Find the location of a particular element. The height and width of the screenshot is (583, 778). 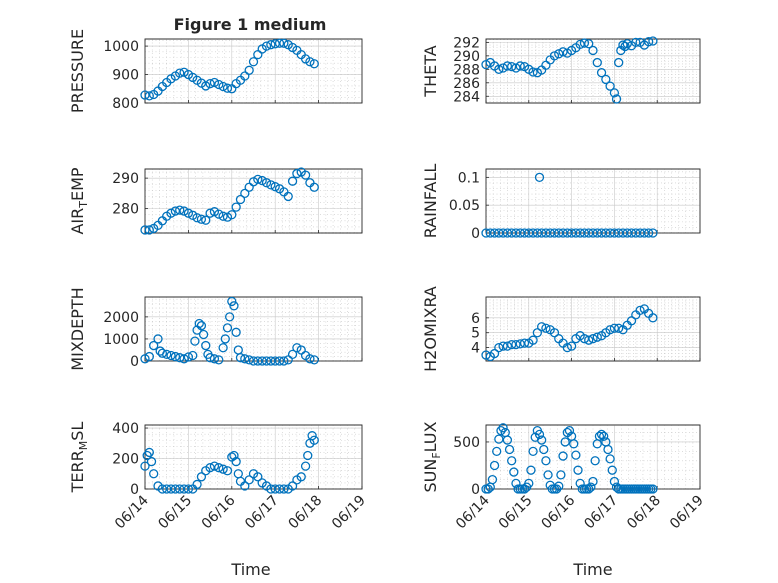

y-tick-label: 400 is located at coordinates (125, 429).